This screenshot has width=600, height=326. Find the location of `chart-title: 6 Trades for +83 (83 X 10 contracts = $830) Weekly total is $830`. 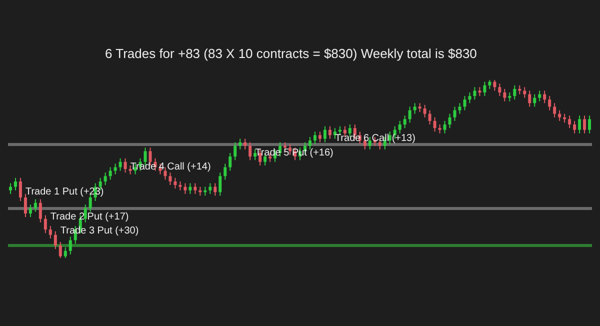

chart-title: 6 Trades for +83 (83 X 10 contracts = $830) Weekly total is $830 is located at coordinates (291, 53).